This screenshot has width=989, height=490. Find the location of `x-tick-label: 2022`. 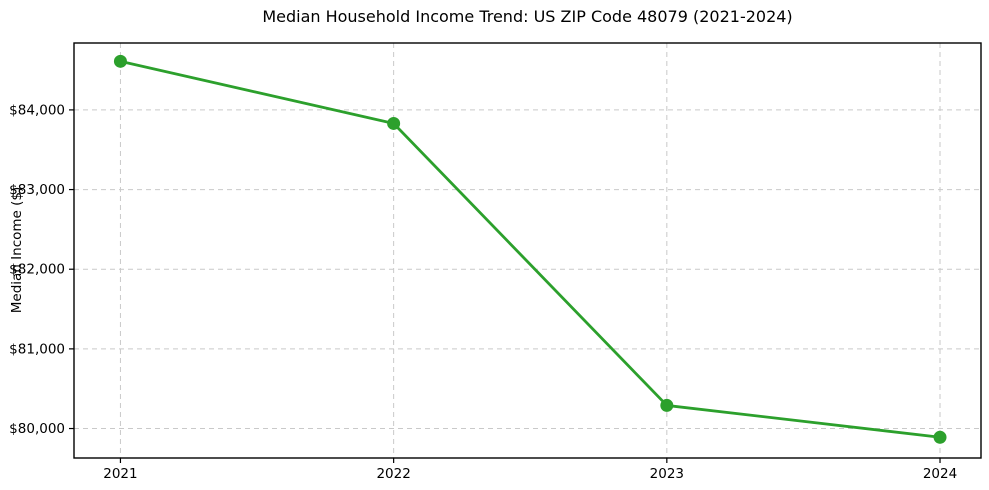

x-tick-label: 2022 is located at coordinates (393, 474).